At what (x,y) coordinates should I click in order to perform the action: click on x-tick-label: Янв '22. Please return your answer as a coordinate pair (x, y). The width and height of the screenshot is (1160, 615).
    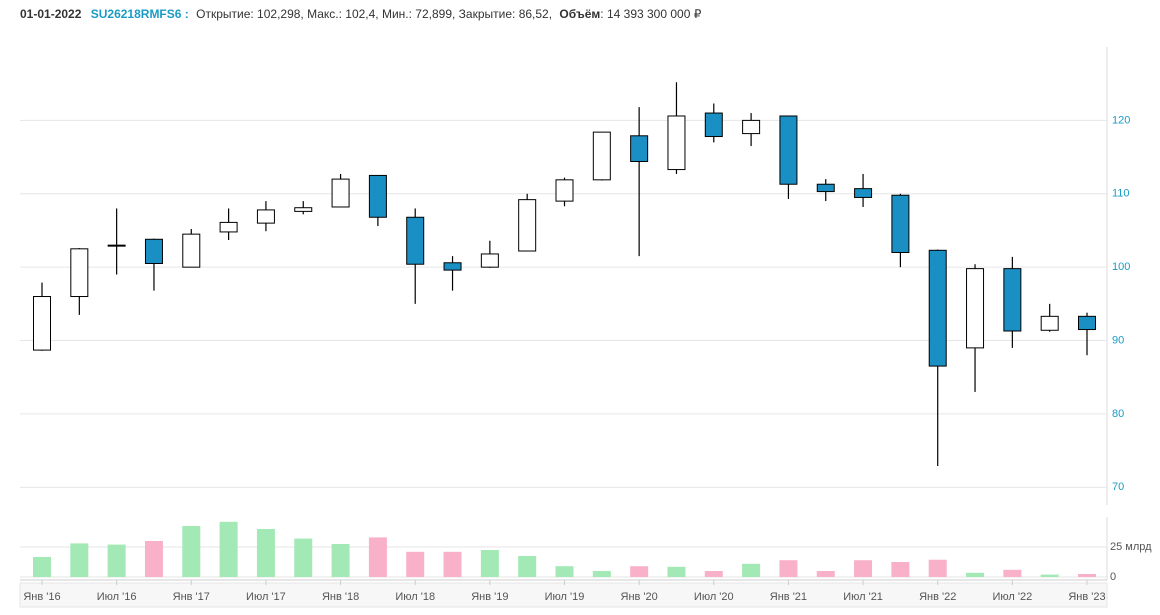
    Looking at the image, I should click on (937, 597).